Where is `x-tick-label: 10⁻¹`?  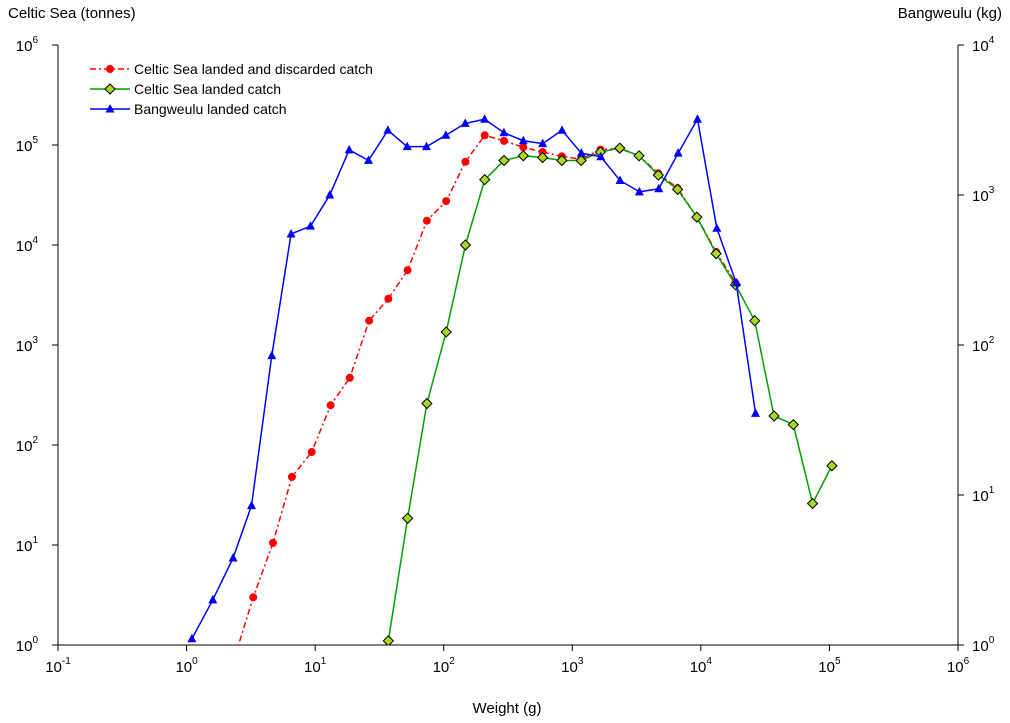 x-tick-label: 10⁻¹ is located at coordinates (58, 666).